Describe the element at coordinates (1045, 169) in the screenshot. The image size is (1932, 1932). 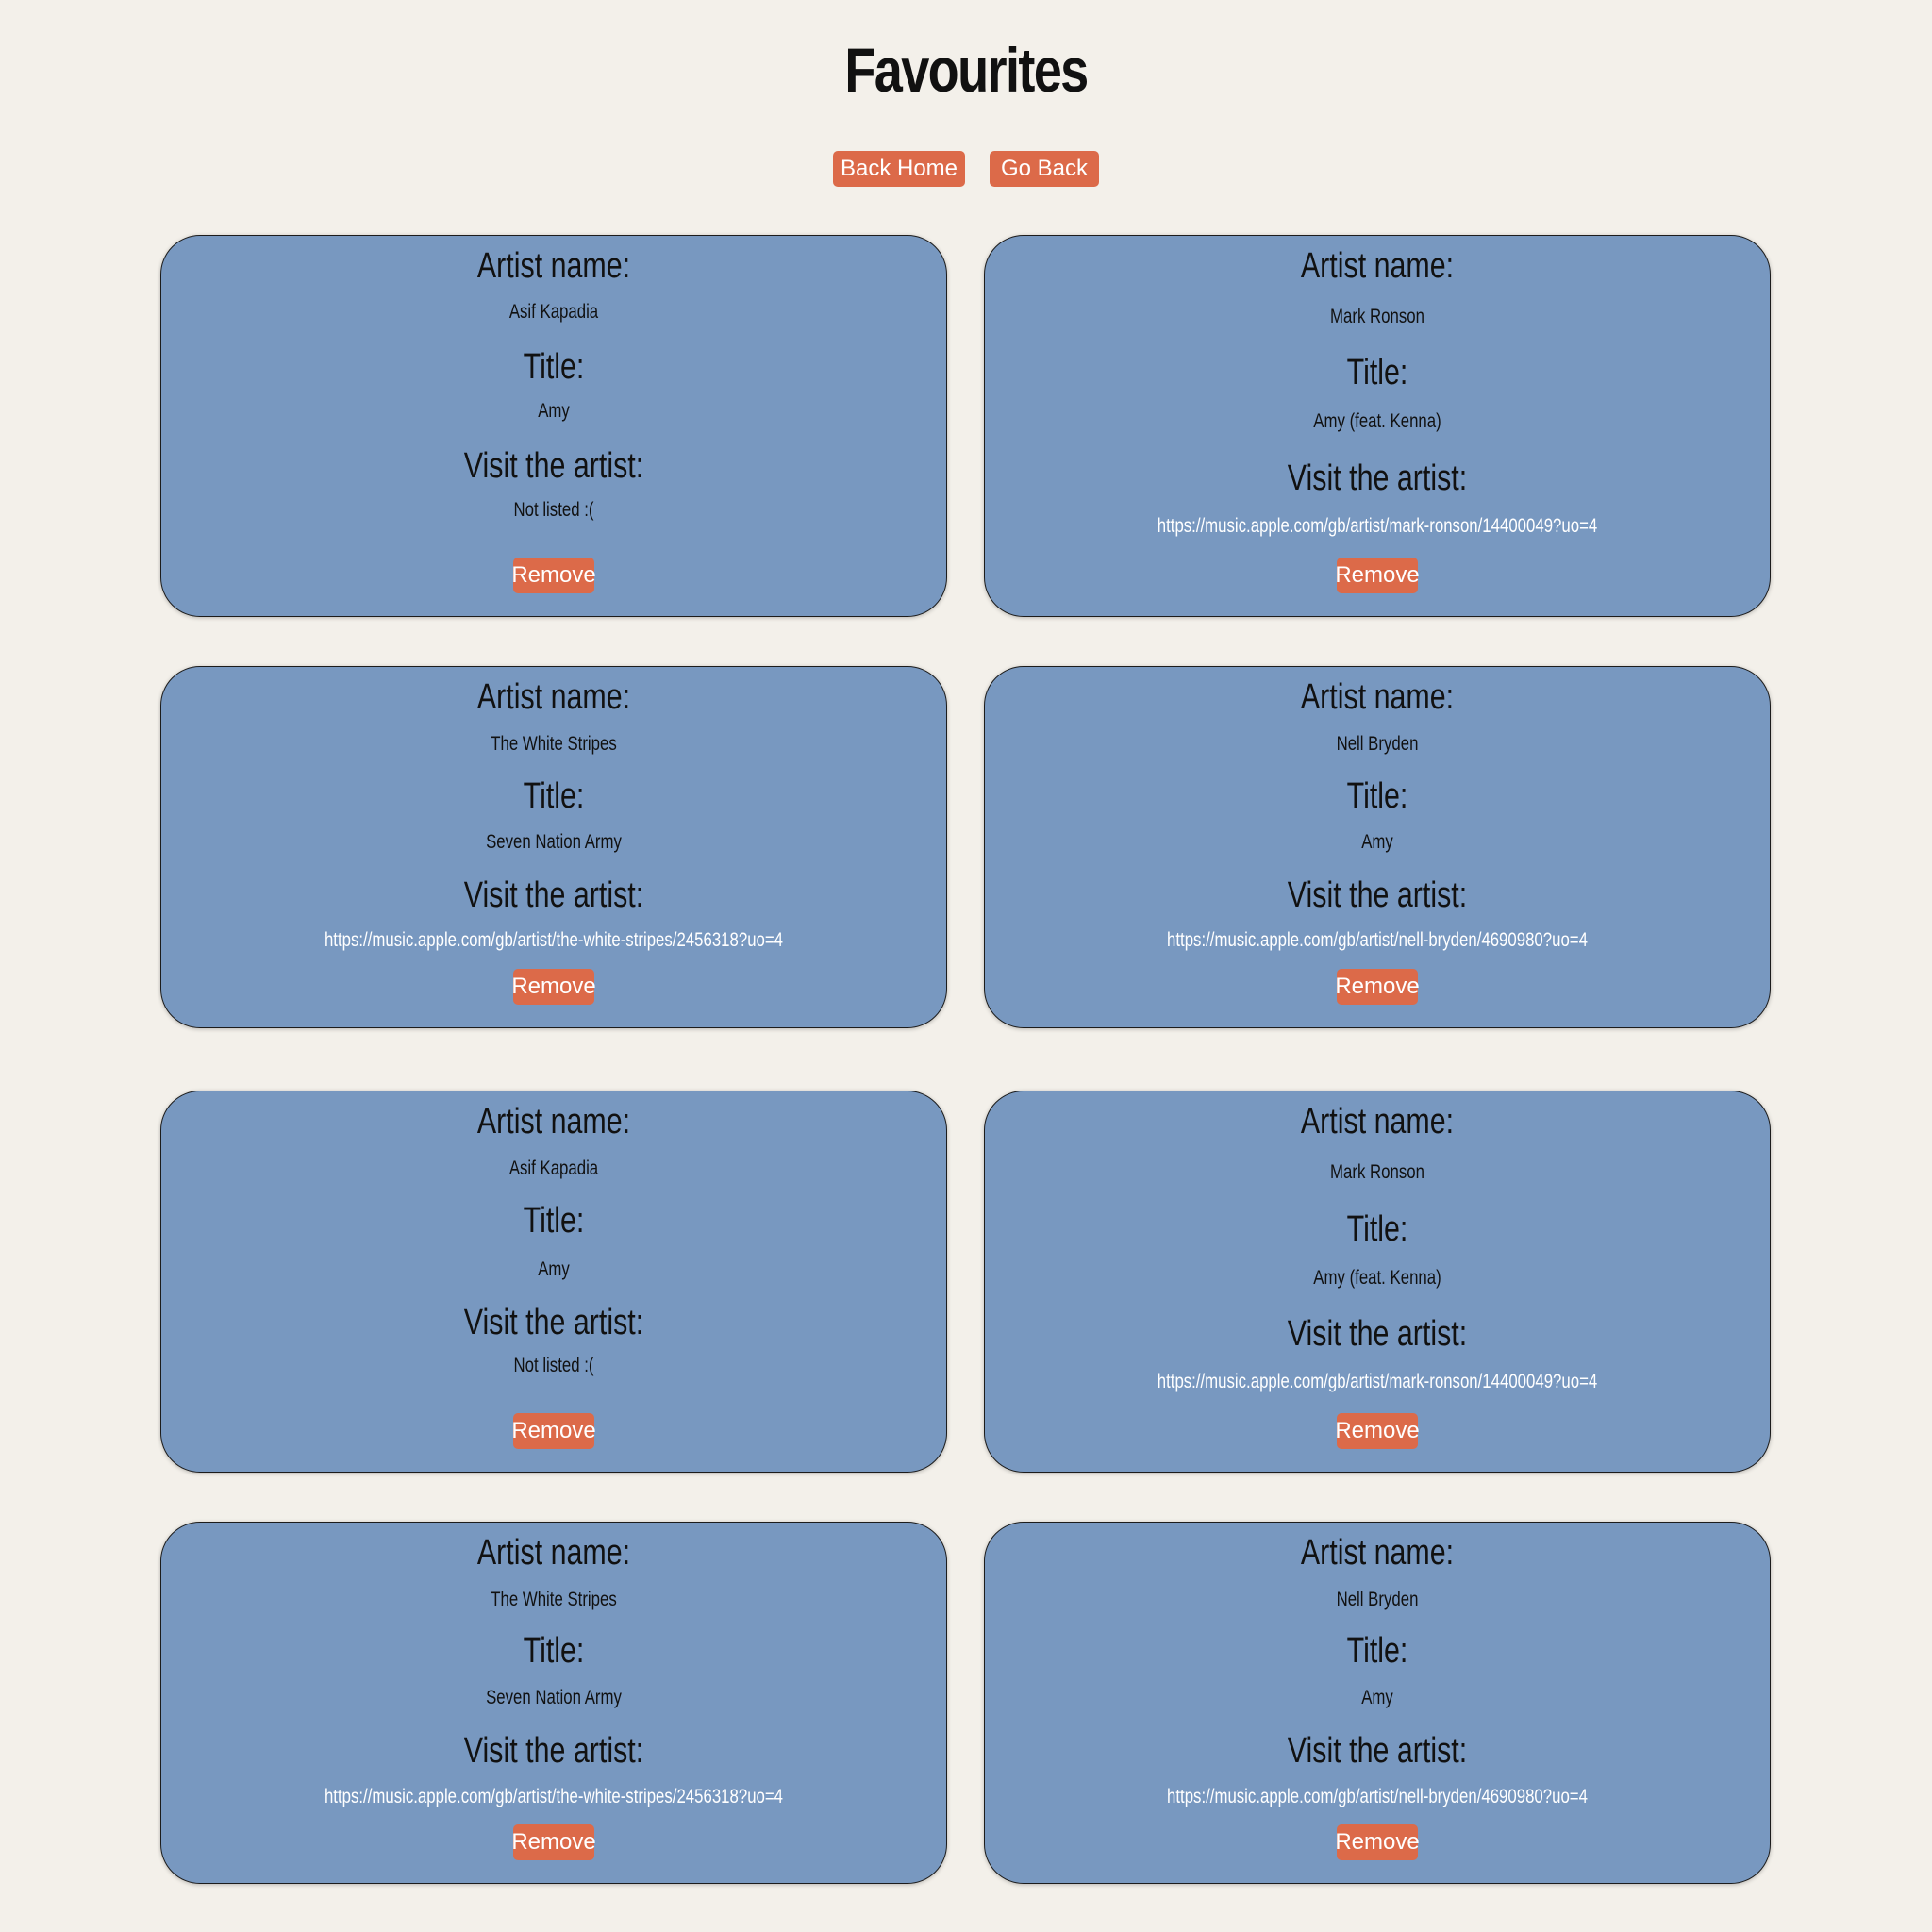
I see `go-back-button: Go Back` at that location.